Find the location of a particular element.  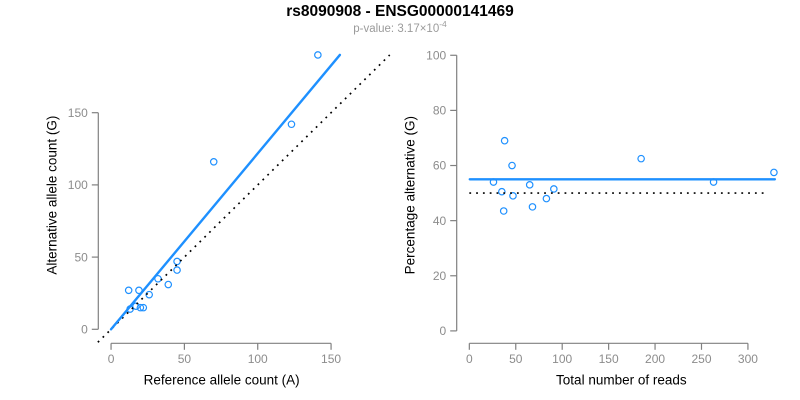

y-tick-label: 150 is located at coordinates (78, 113).